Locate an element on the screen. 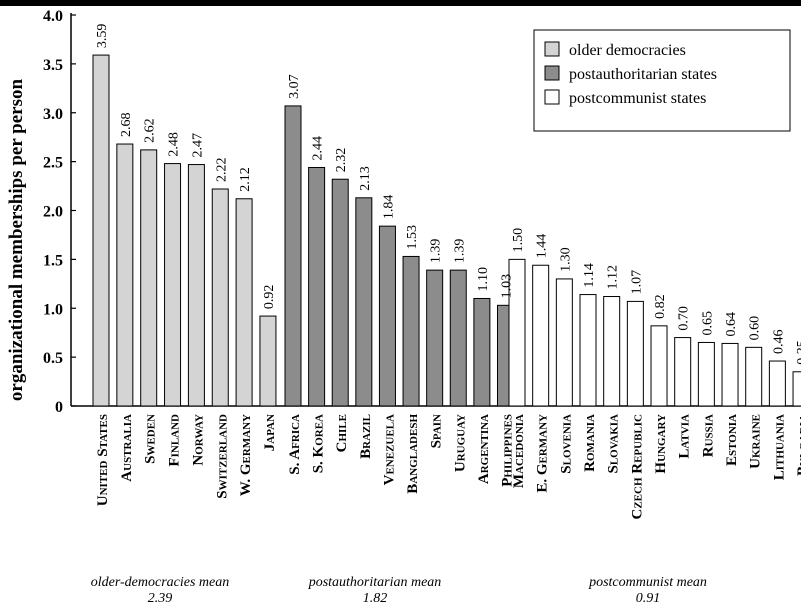 The height and width of the screenshot is (615, 801). x-label-slovenia: Slovenia is located at coordinates (566, 444).